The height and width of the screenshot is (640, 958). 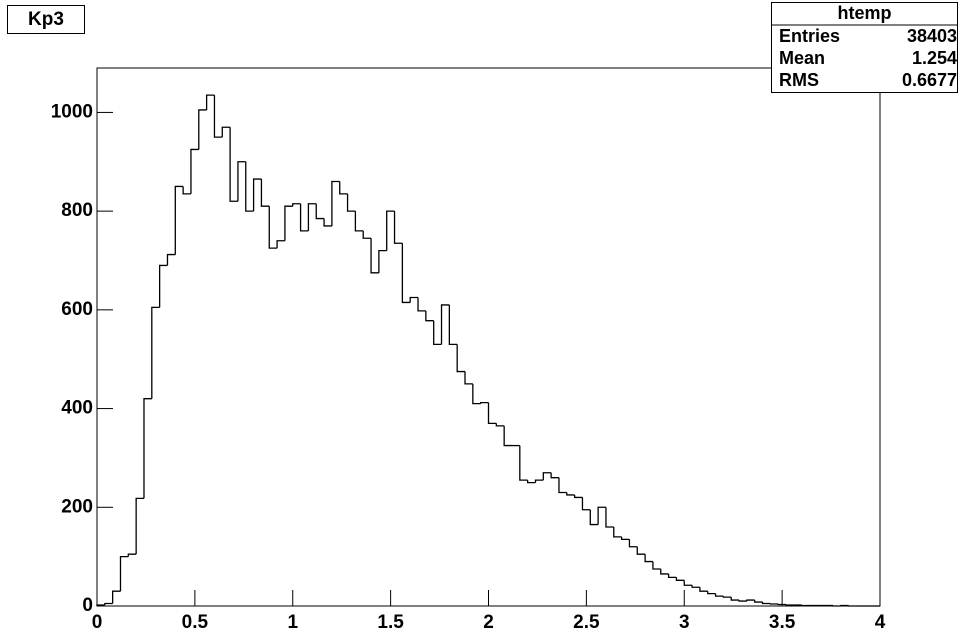 What do you see at coordinates (77, 309) in the screenshot?
I see `y-tick-label: 600` at bounding box center [77, 309].